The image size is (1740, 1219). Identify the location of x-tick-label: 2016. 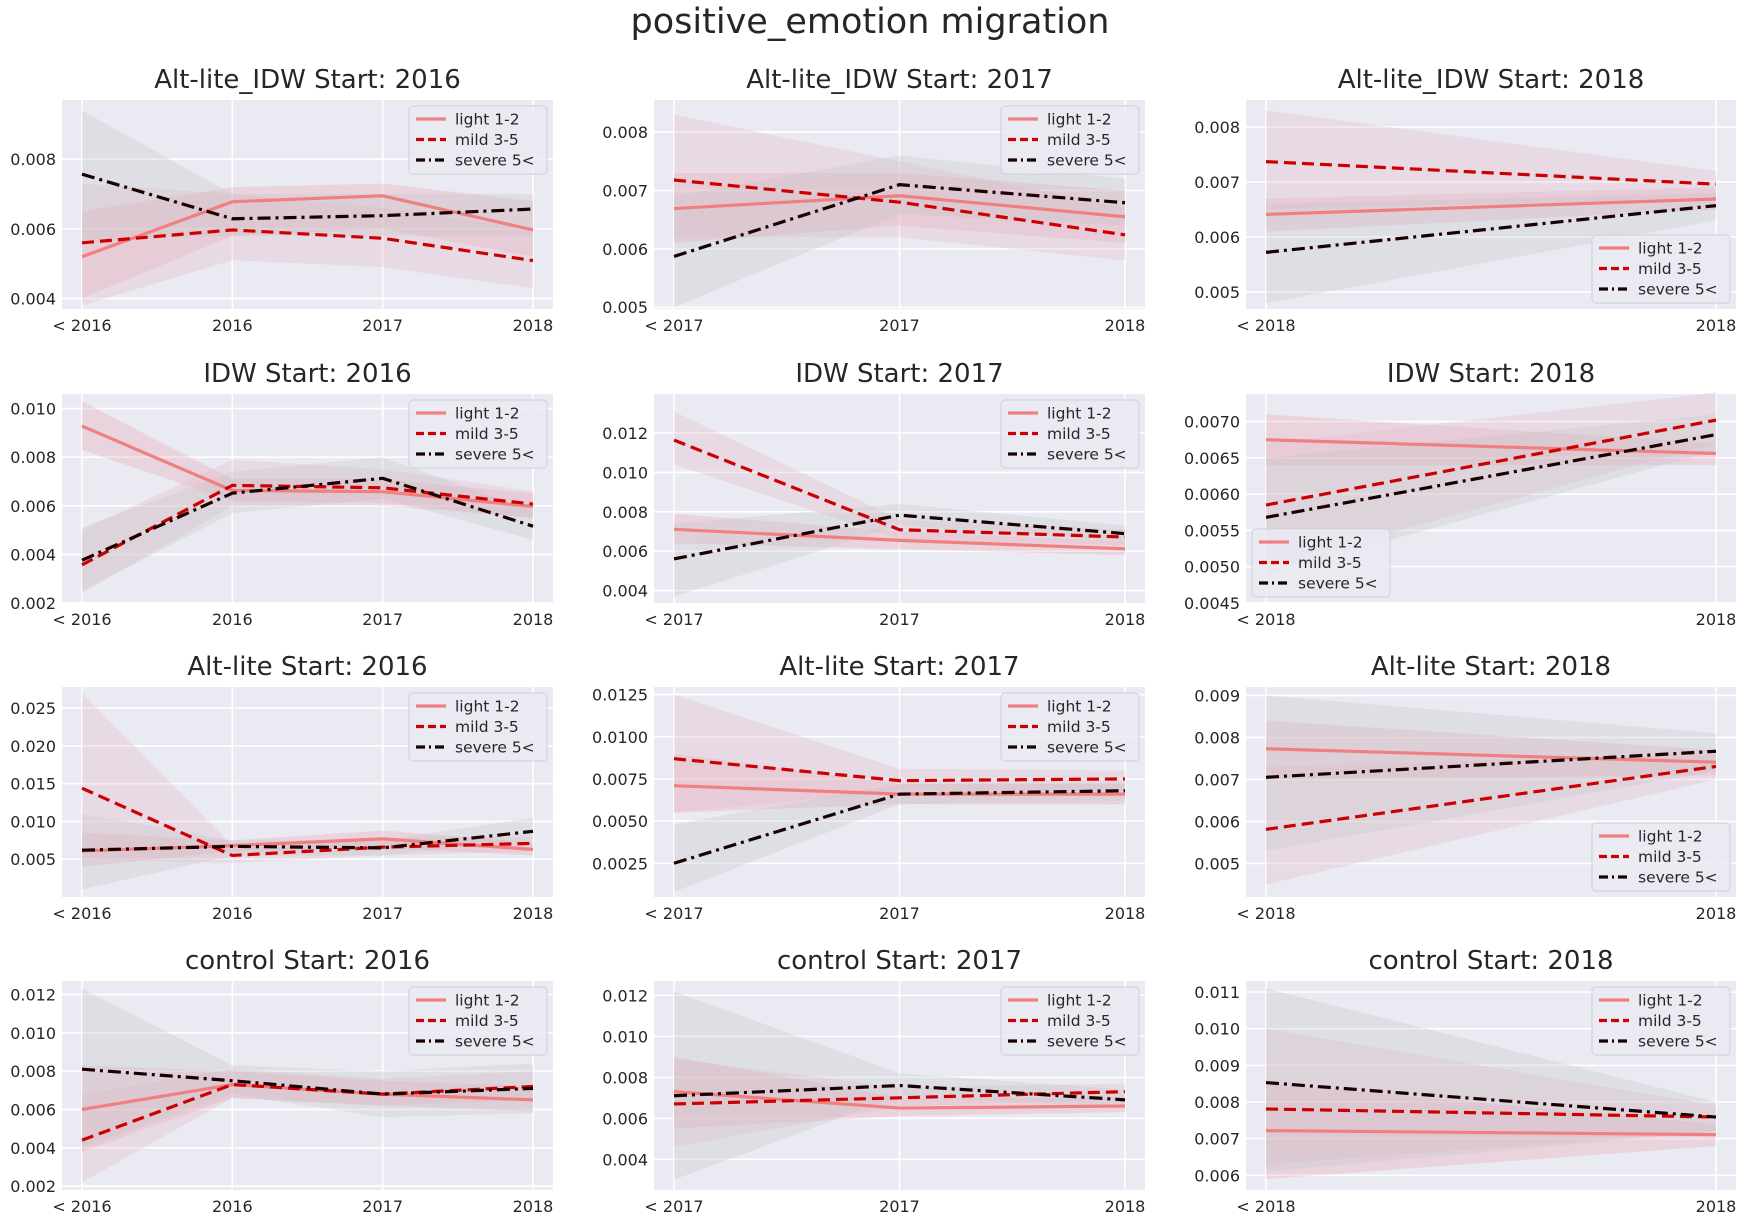
(232, 325).